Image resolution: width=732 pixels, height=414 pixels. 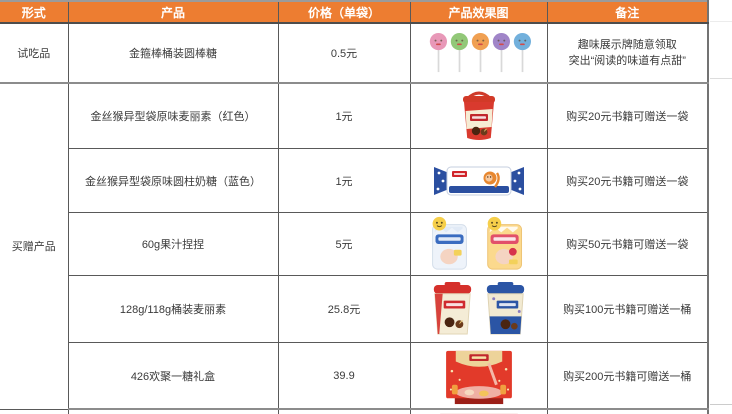 I want to click on cell-price: 5元, so click(x=344, y=244).